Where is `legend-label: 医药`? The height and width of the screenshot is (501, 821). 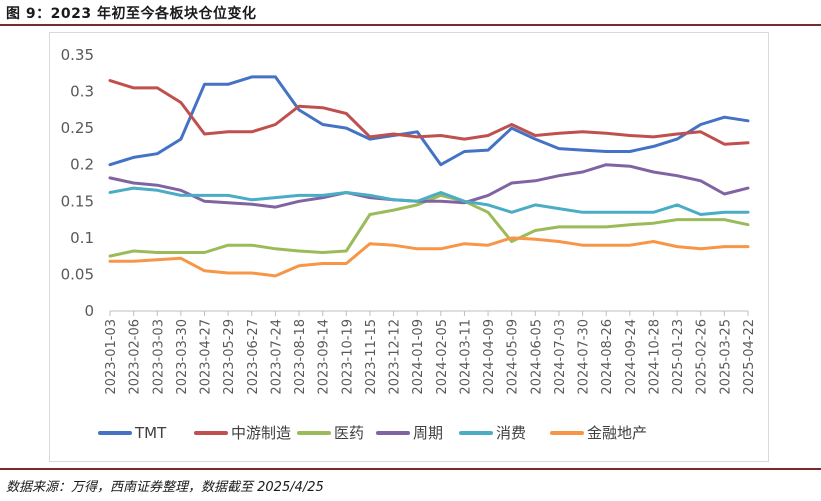 legend-label: 医药 is located at coordinates (349, 433).